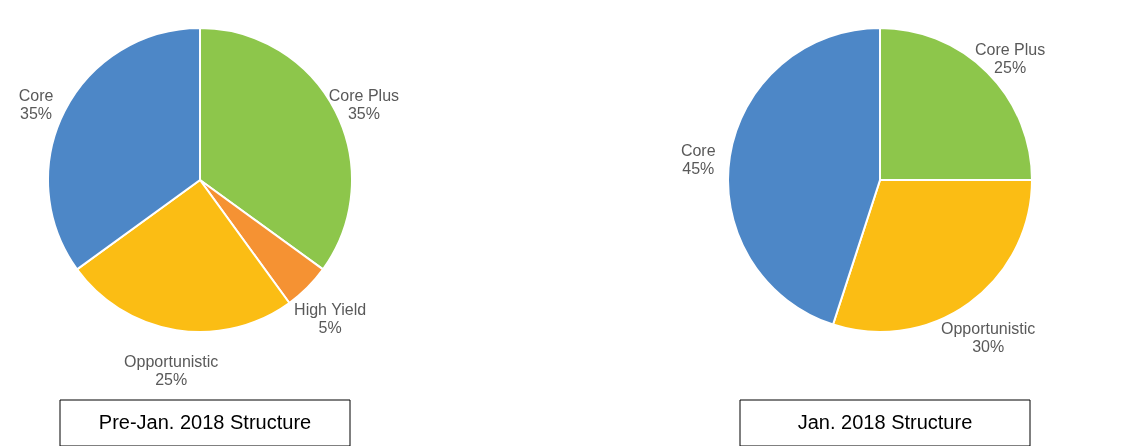 The image size is (1140, 446). What do you see at coordinates (330, 328) in the screenshot?
I see `data-label: 5%` at bounding box center [330, 328].